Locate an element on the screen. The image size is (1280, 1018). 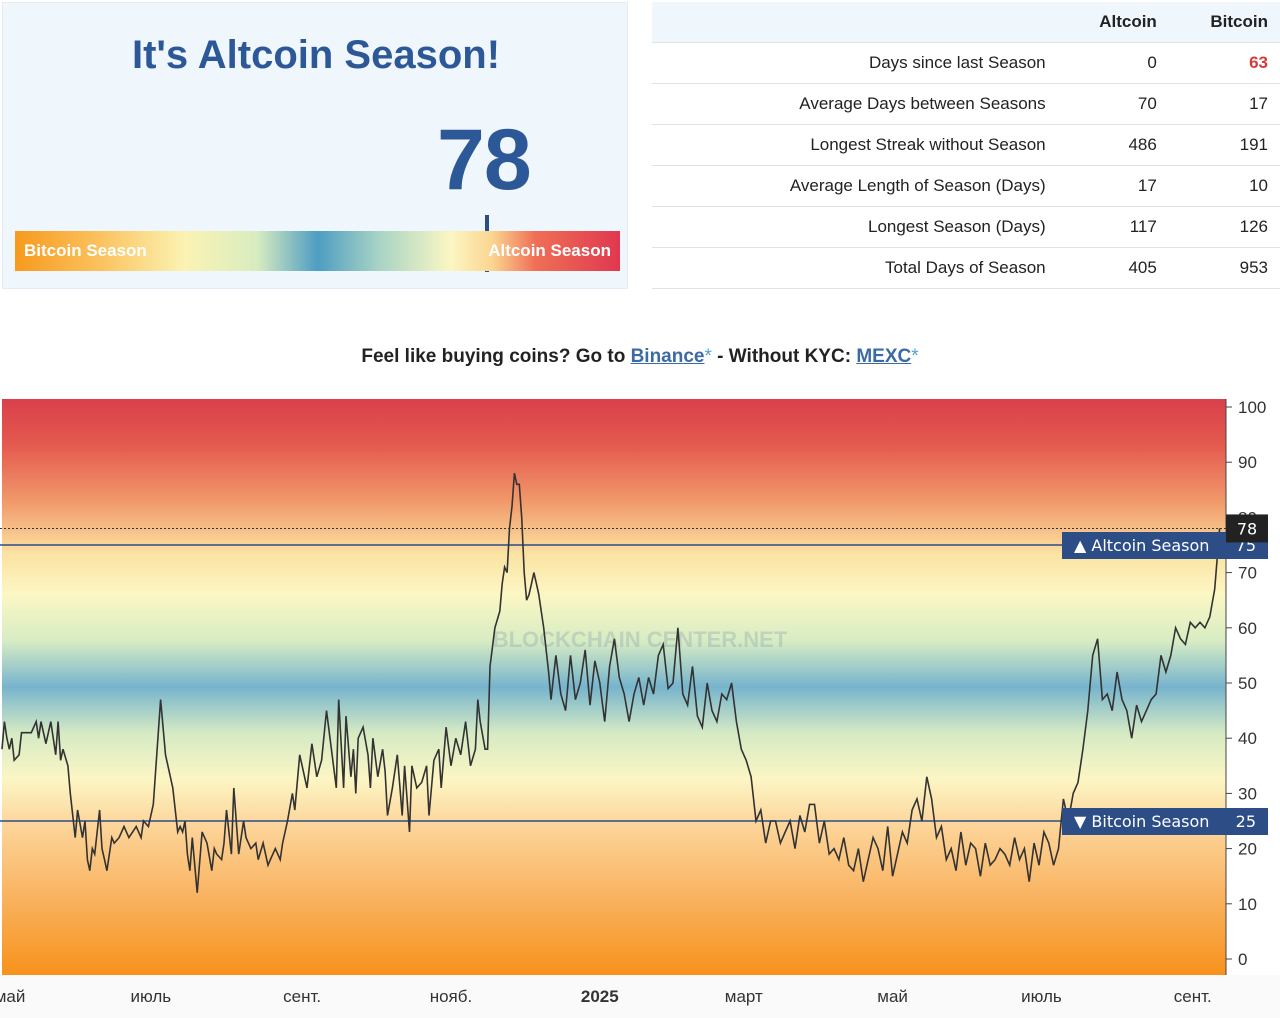
x-tick-label: март is located at coordinates (744, 996).